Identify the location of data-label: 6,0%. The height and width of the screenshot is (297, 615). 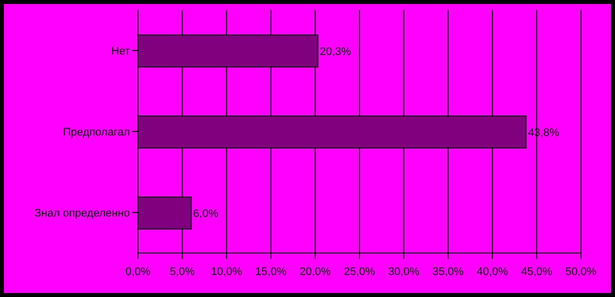
(205, 214).